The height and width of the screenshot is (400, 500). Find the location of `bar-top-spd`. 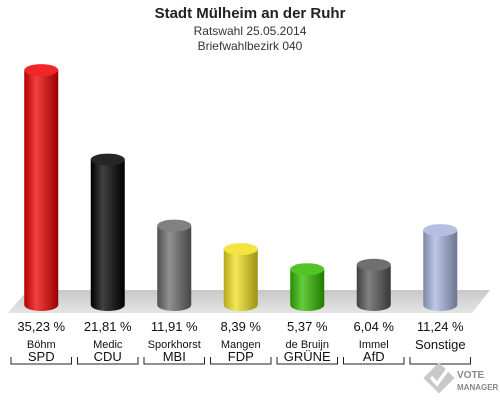

bar-top-spd is located at coordinates (41, 70).